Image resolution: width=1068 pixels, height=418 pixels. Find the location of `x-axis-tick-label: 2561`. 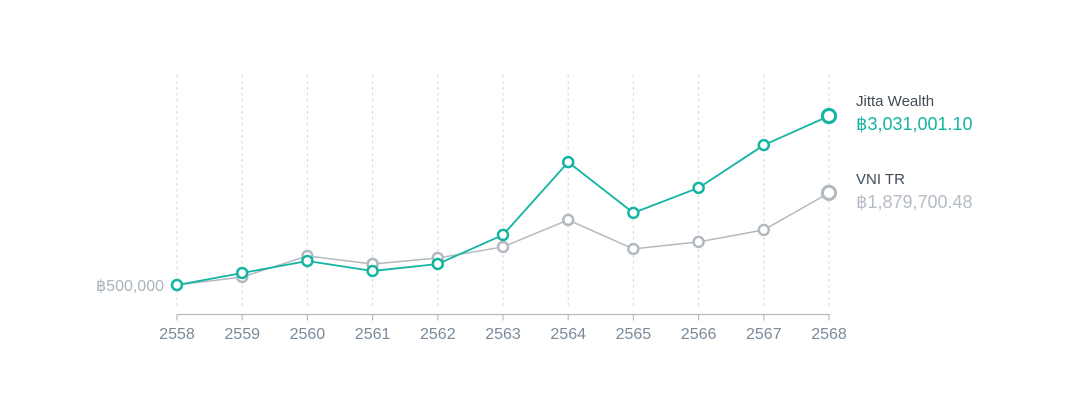

x-axis-tick-label: 2561 is located at coordinates (373, 334).